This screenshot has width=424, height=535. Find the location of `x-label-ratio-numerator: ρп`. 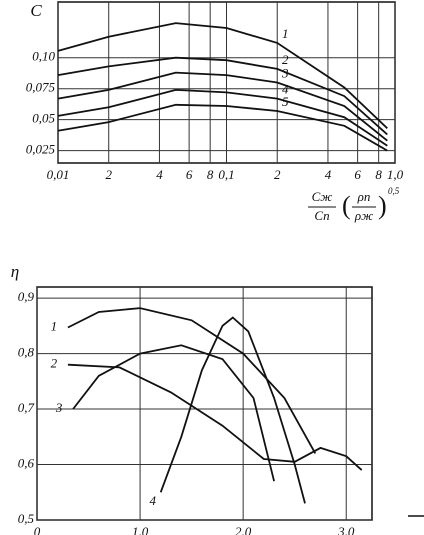

x-label-ratio-numerator: ρп is located at coordinates (364, 196).